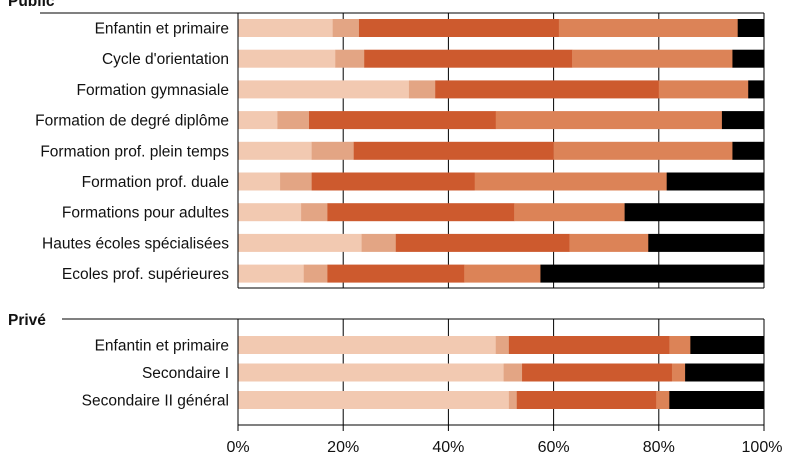  What do you see at coordinates (343, 447) in the screenshot?
I see `x-tick-label: 20%` at bounding box center [343, 447].